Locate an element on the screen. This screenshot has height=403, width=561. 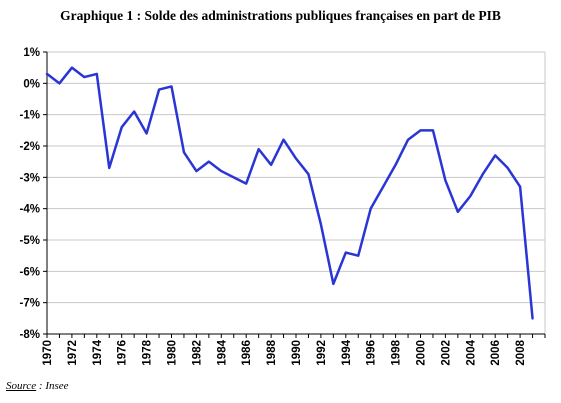
y-tick-label: -7% is located at coordinates (30, 304).